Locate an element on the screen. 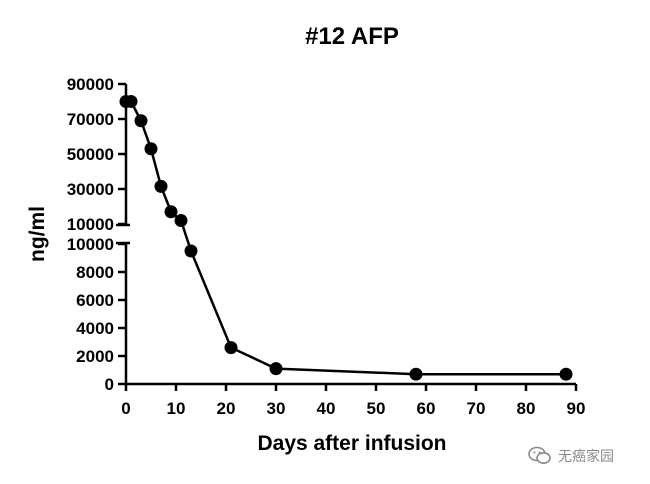  x-tick-label: 20 is located at coordinates (226, 408).